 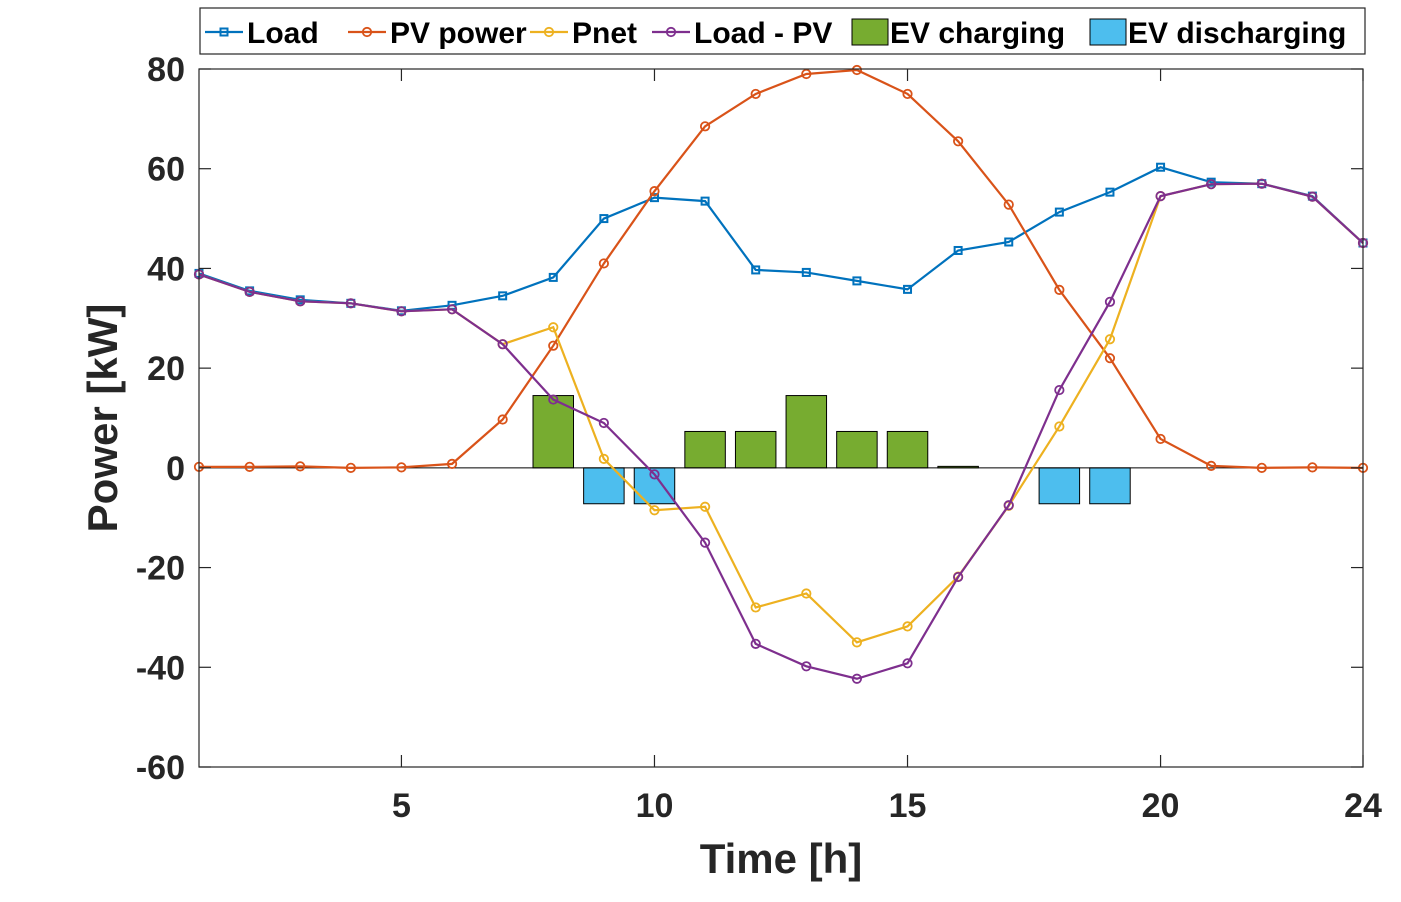 What do you see at coordinates (1108, 32) in the screenshot?
I see `legend-swatch-ev-discharging` at bounding box center [1108, 32].